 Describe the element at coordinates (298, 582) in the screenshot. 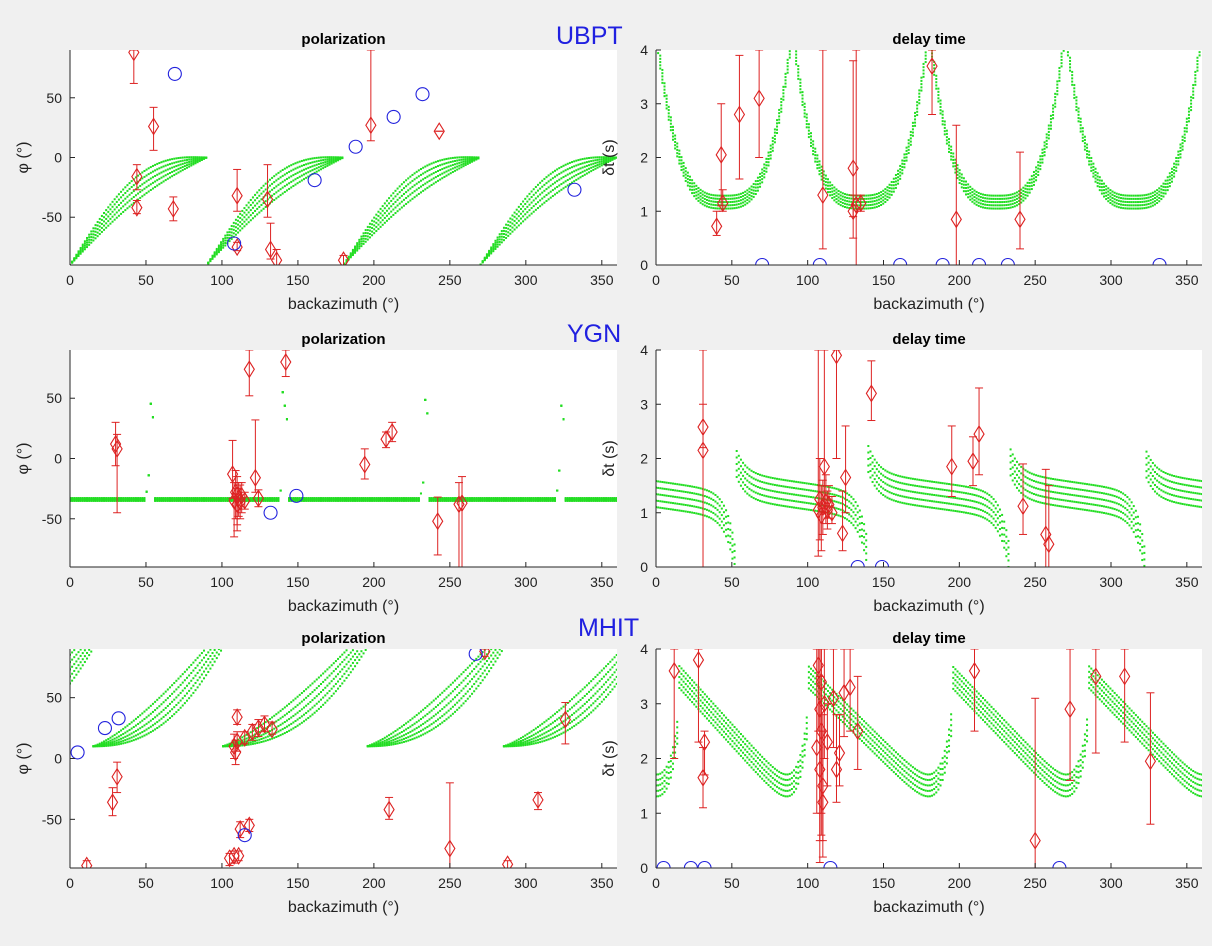

I see `x-tick-label: 150` at that location.